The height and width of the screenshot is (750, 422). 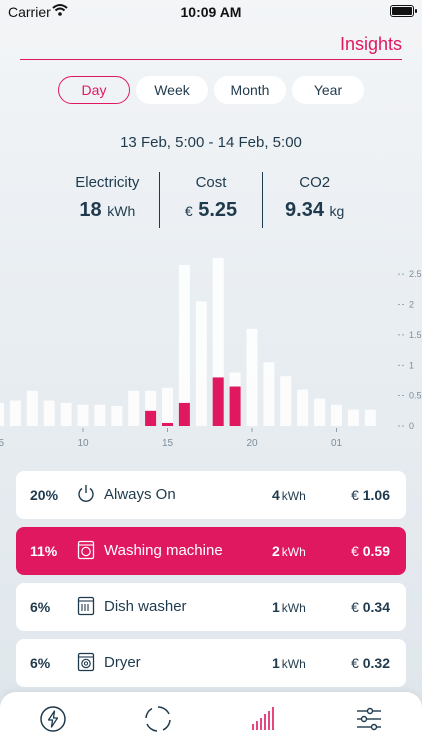 I want to click on metric-co2: CO2 9.34 kg, so click(x=314, y=200).